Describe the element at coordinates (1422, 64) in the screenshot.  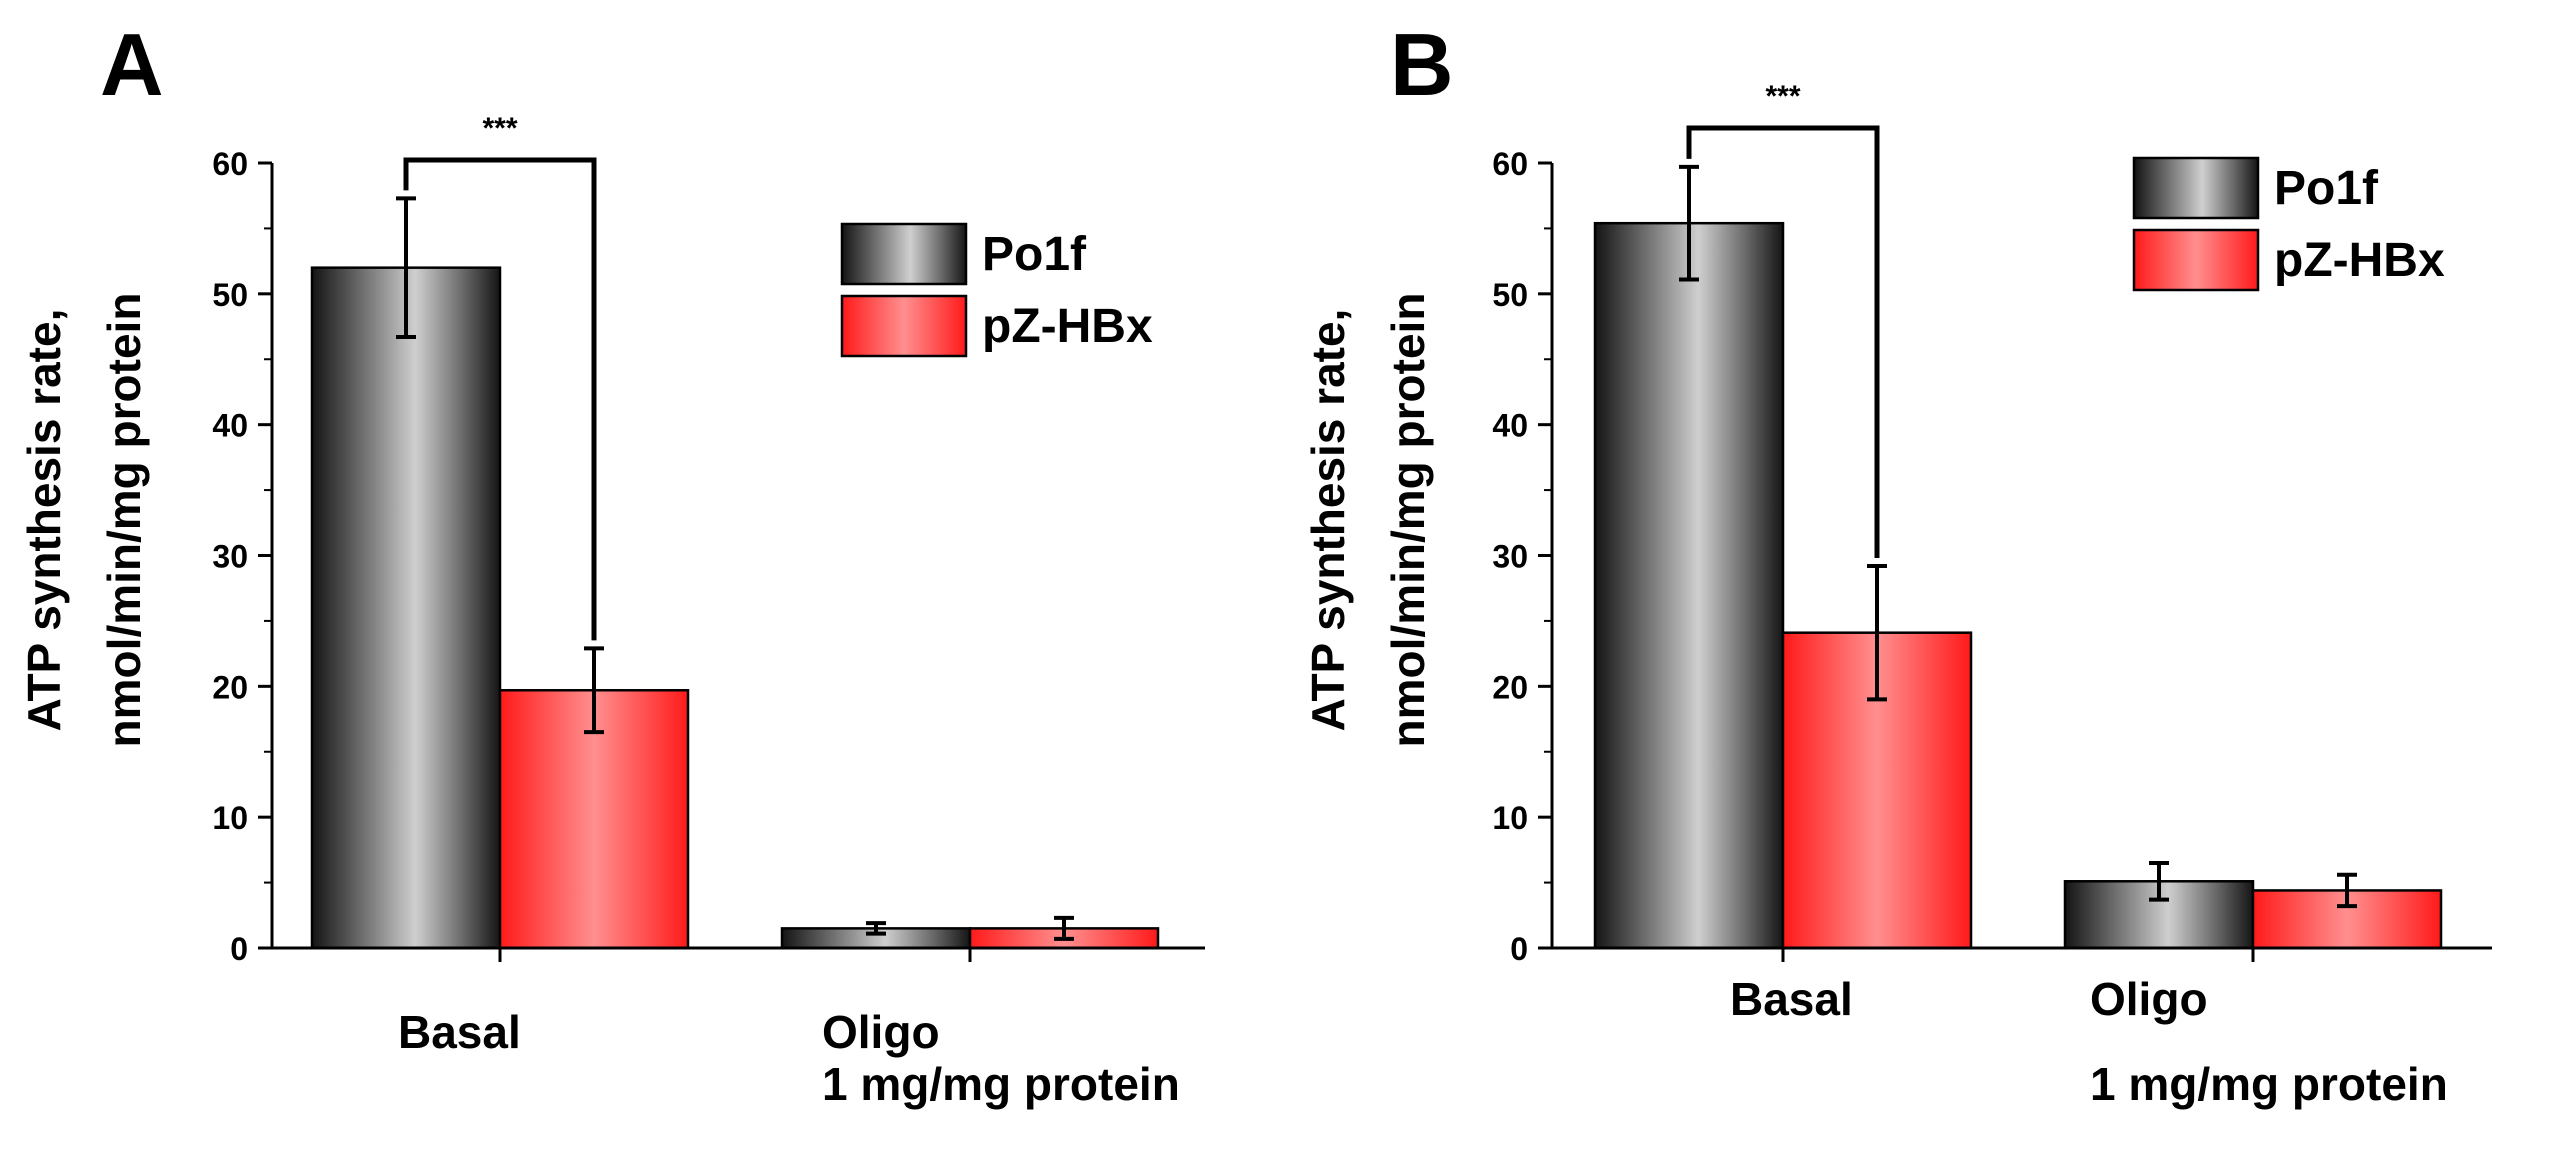
I see `panel-label: B` at that location.